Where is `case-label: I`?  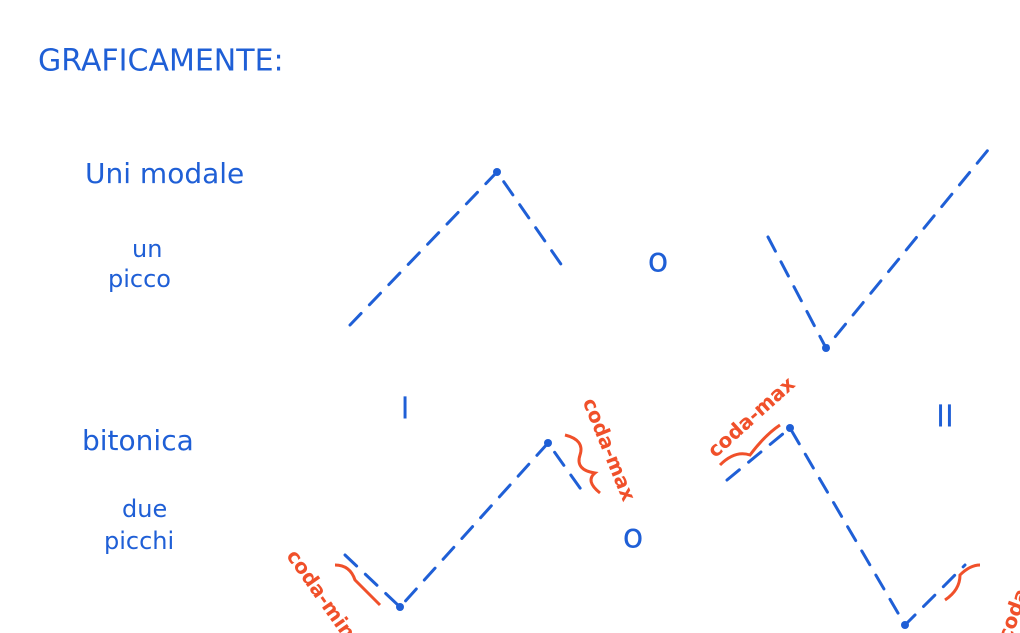 case-label: I is located at coordinates (405, 409).